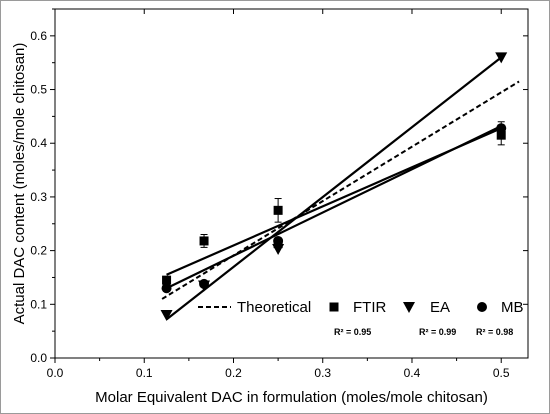 The image size is (550, 414). What do you see at coordinates (369, 307) in the screenshot?
I see `legend-ftir-label: FTIR` at bounding box center [369, 307].